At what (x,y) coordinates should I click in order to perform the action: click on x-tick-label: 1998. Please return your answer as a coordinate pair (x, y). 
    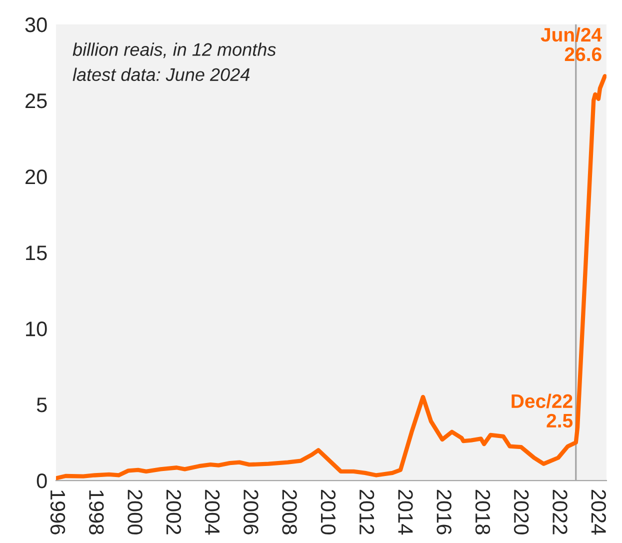
    Looking at the image, I should click on (96, 512).